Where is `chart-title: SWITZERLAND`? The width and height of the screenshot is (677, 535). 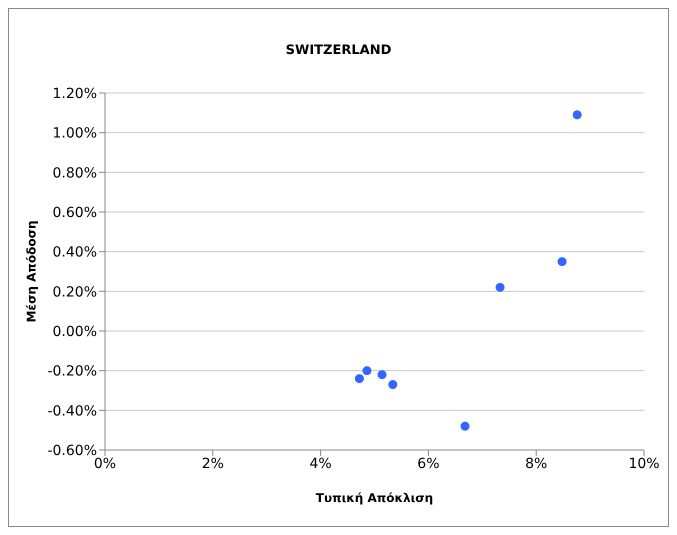
chart-title: SWITZERLAND is located at coordinates (338, 50).